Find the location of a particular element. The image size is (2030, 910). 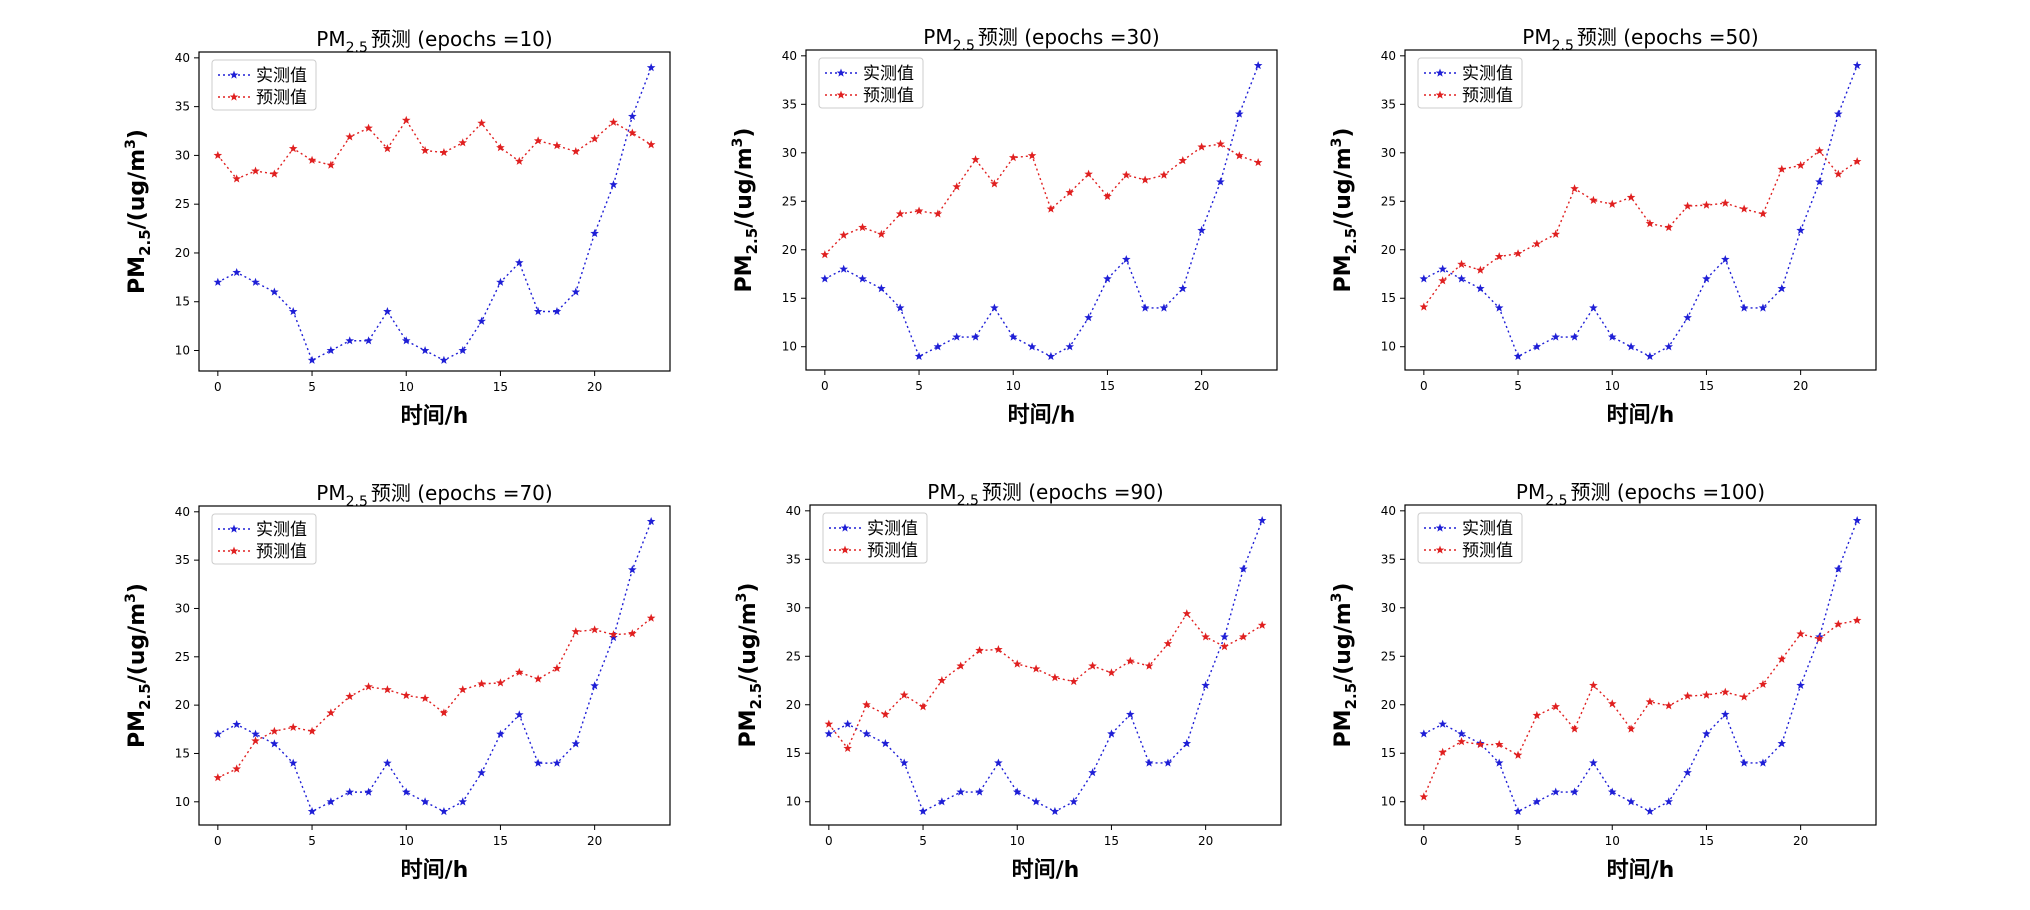

ylabel-prefix: PM is located at coordinates (748, 728).